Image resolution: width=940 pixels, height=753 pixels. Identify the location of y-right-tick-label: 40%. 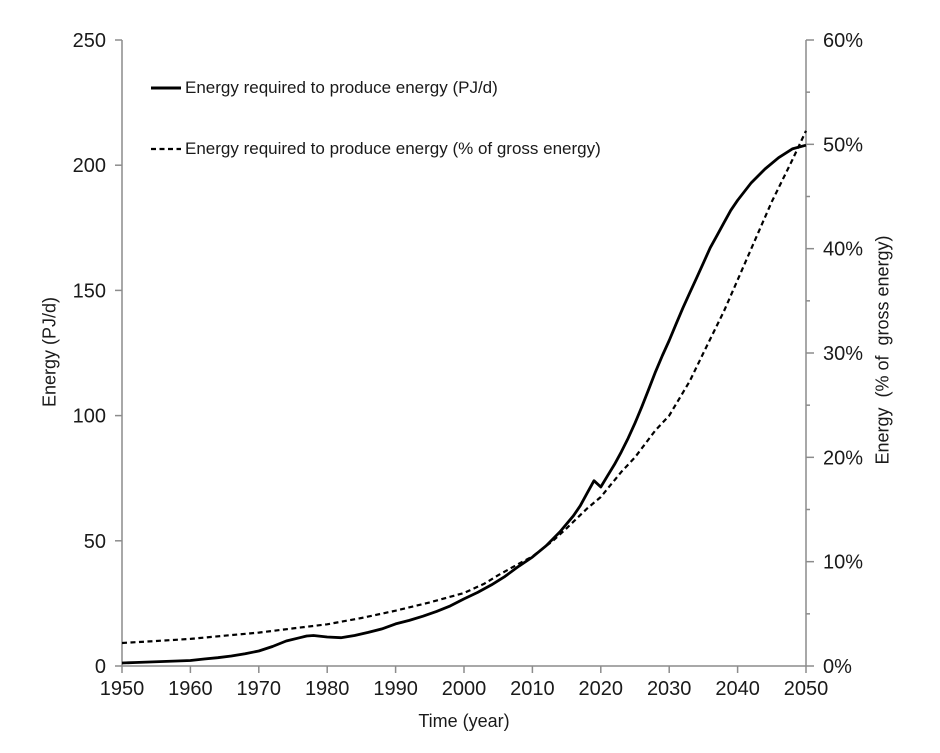
(843, 250).